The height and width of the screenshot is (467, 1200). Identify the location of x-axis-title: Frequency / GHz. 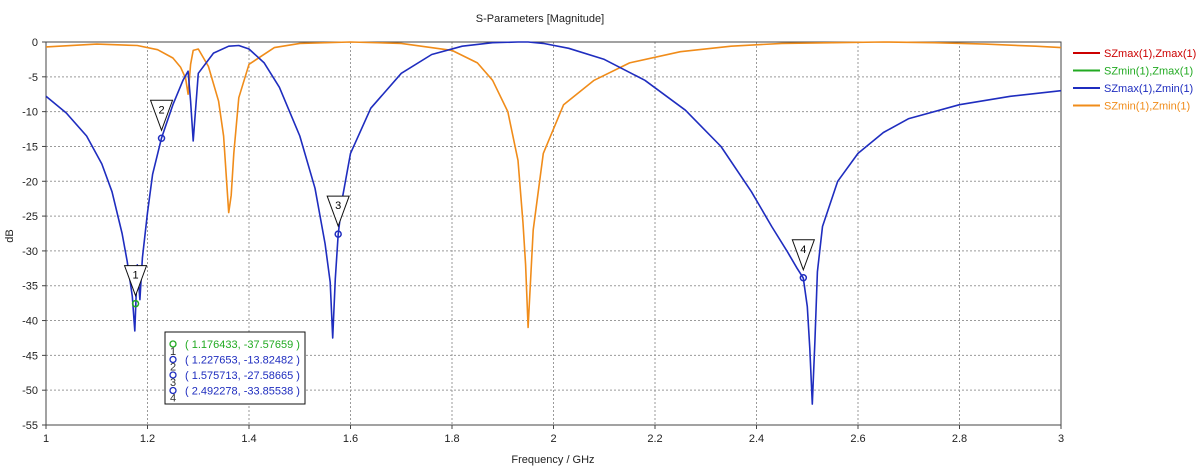
(552, 460).